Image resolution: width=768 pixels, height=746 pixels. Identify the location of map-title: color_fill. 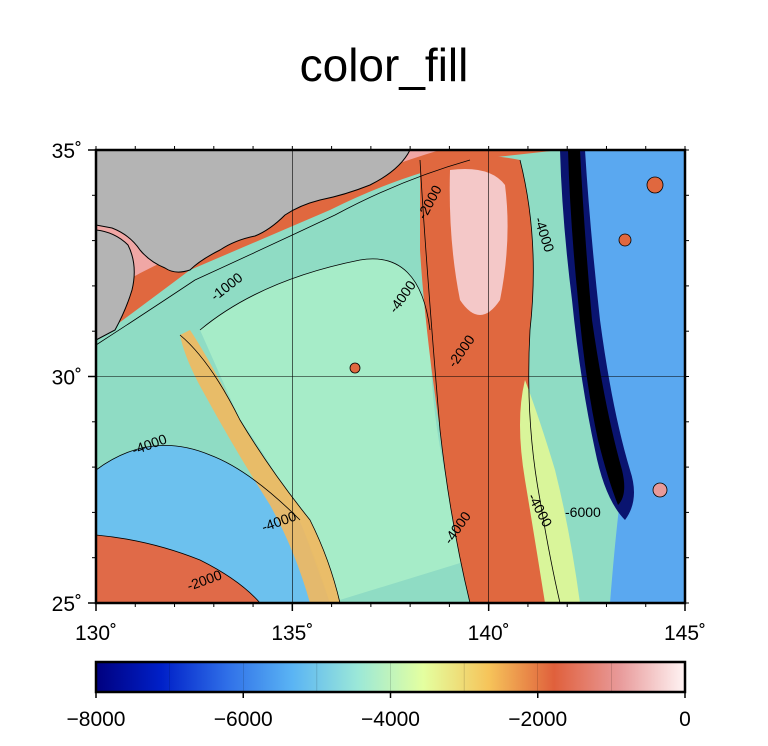
(384, 65).